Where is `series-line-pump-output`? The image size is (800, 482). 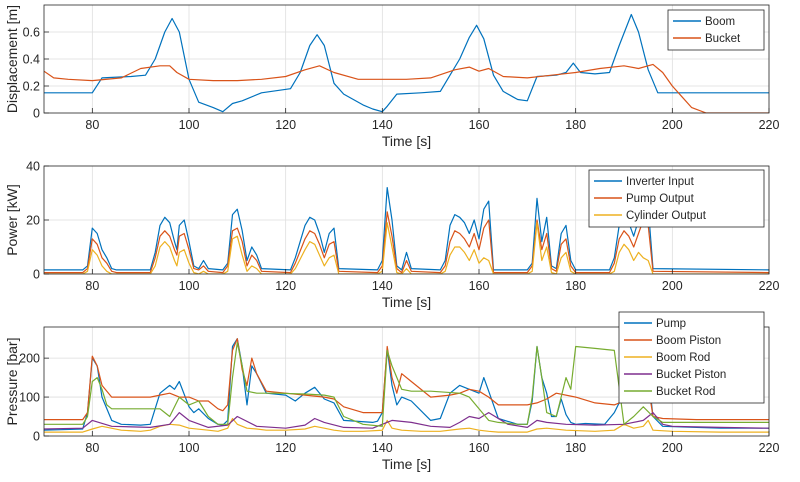
series-line-pump-output is located at coordinates (406, 242).